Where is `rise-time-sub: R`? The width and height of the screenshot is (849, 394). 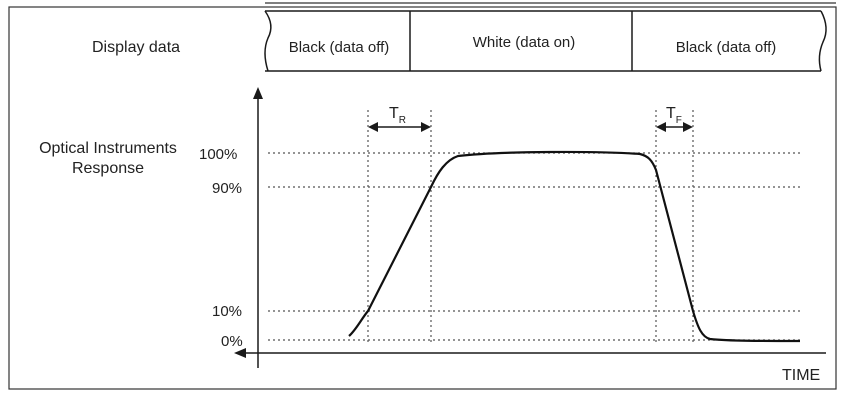 rise-time-sub: R is located at coordinates (402, 120).